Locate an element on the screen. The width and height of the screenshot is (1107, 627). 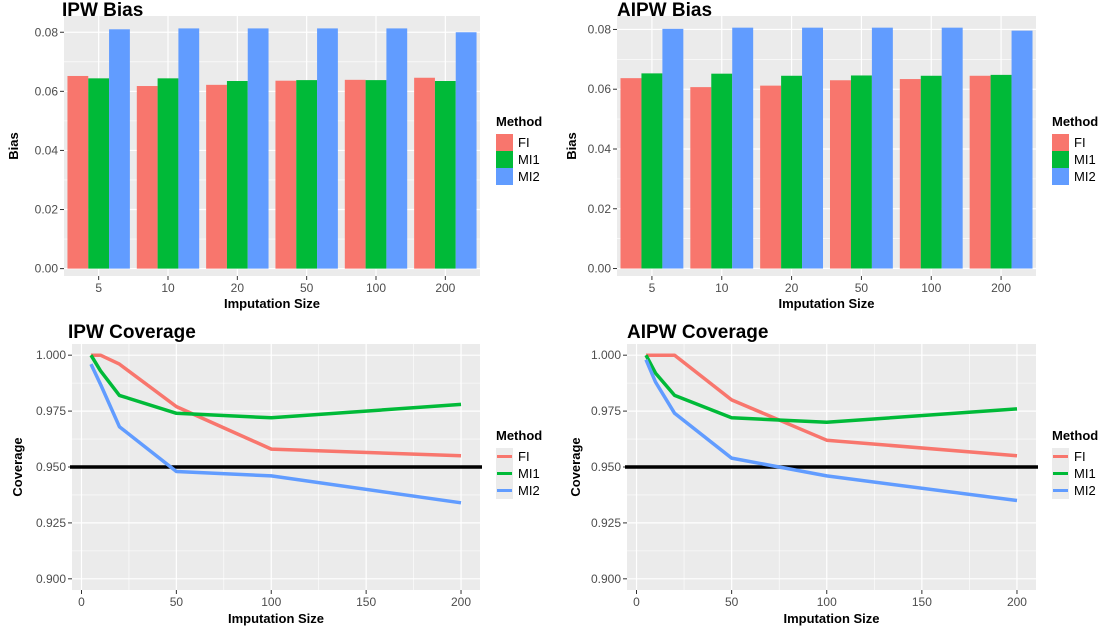
chart-title: AIPW Coverage is located at coordinates (697, 332).